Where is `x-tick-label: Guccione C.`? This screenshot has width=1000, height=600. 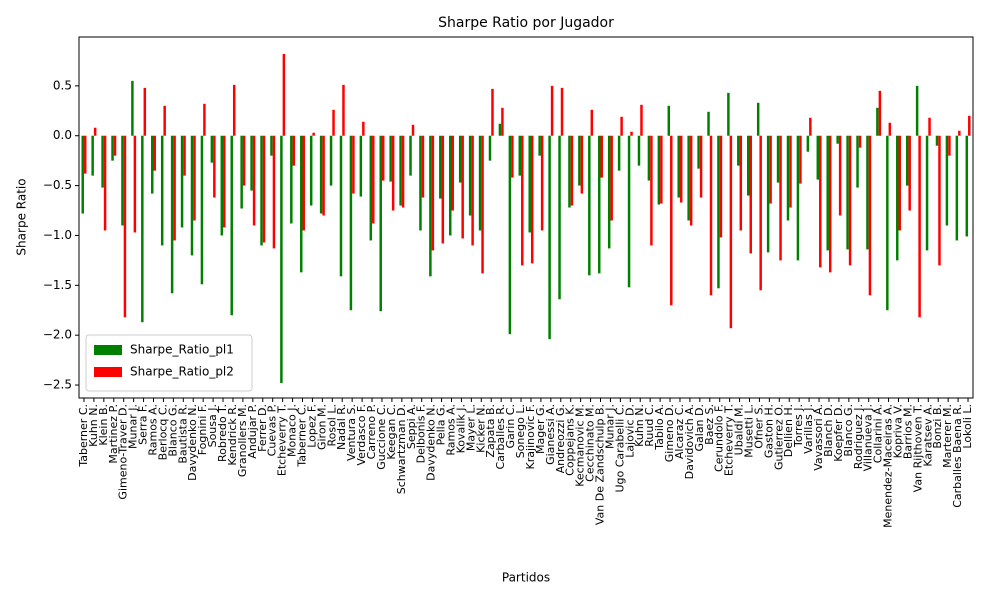
x-tick-label: Guccione C. is located at coordinates (381, 437).